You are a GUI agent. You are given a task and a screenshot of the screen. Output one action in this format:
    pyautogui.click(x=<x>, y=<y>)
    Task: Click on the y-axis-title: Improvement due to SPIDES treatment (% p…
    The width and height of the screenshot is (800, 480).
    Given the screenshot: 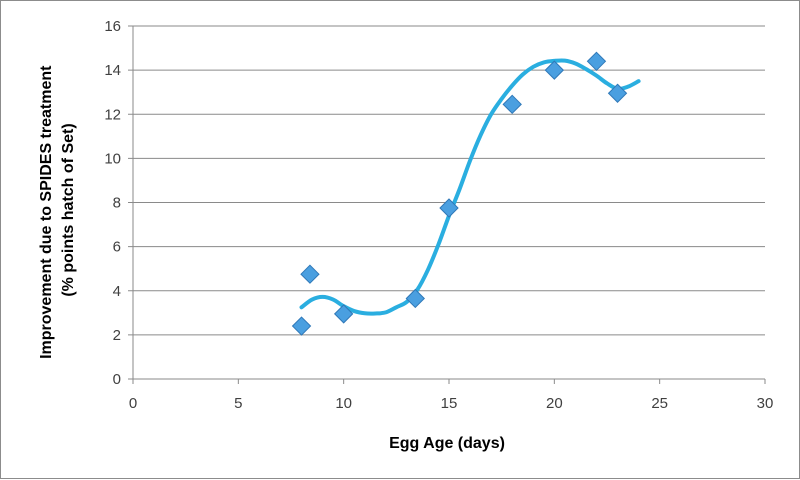 What is the action you would take?
    pyautogui.click(x=57, y=210)
    